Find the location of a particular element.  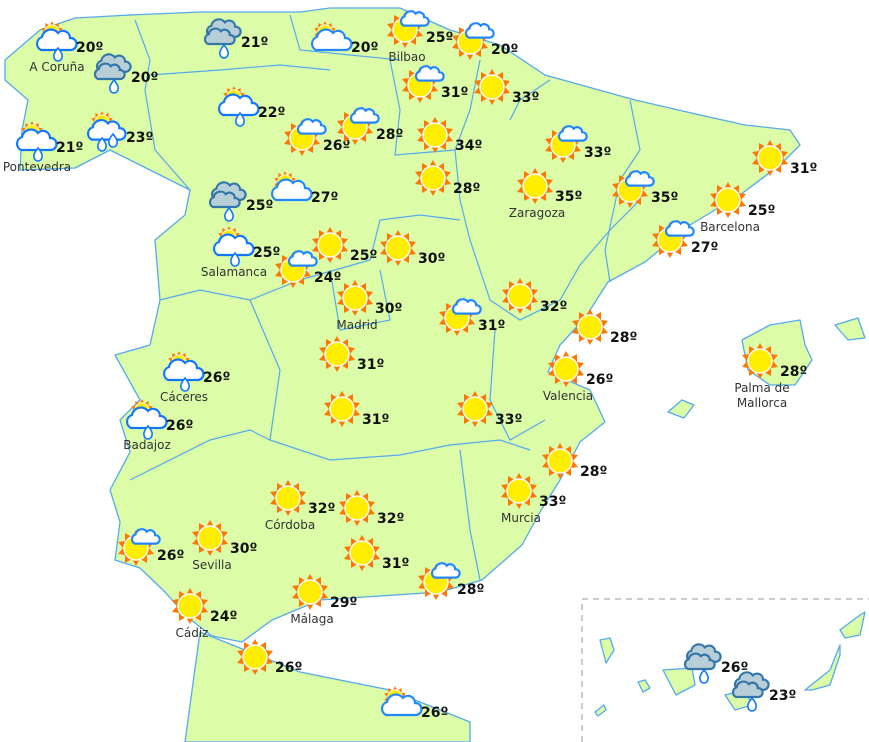

canary-islands-inset-frame is located at coordinates (725, 670).